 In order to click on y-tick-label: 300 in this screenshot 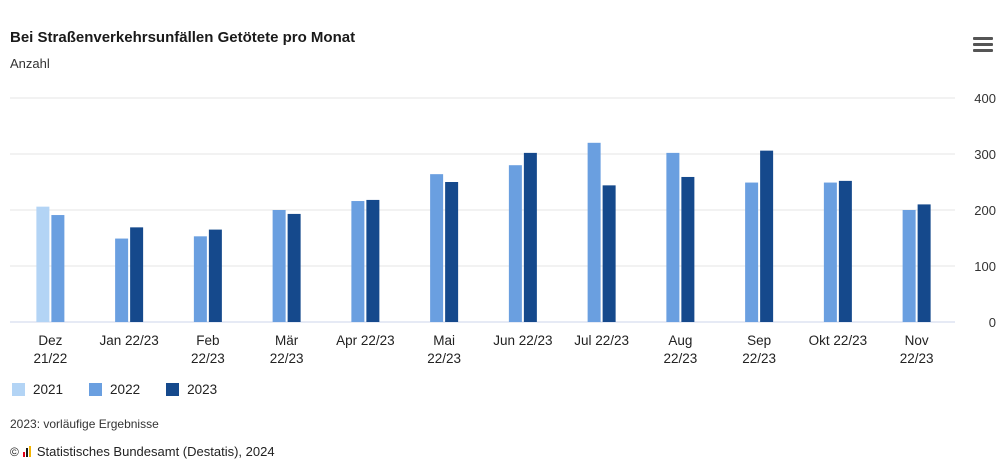, I will do `click(985, 154)`.